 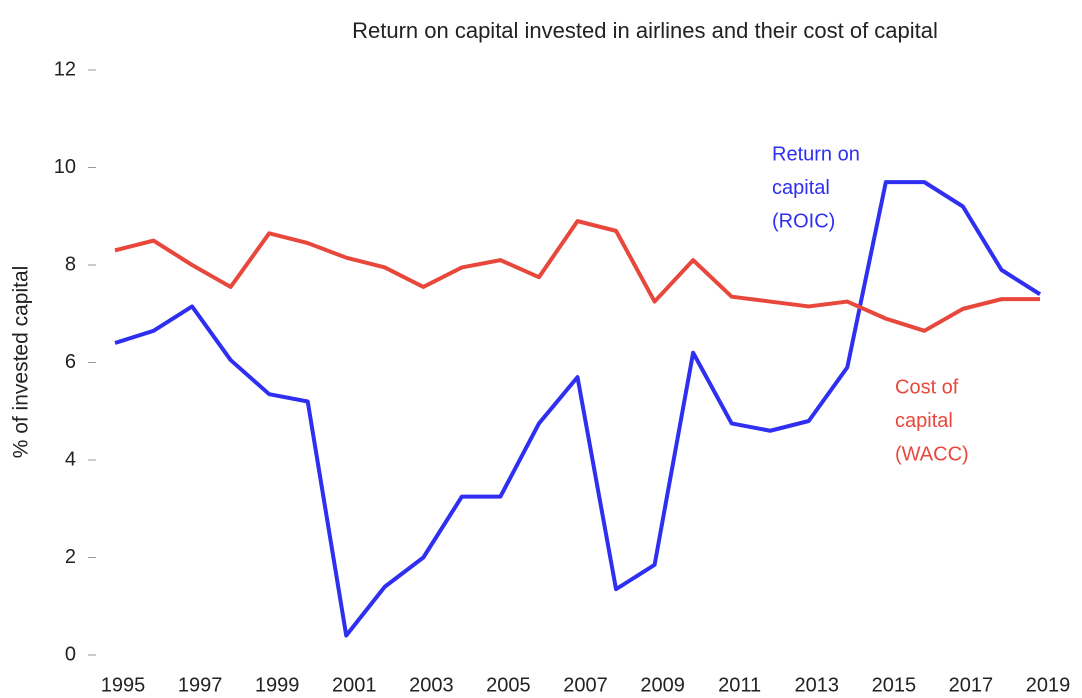 What do you see at coordinates (65, 69) in the screenshot?
I see `y-tick-label: 12` at bounding box center [65, 69].